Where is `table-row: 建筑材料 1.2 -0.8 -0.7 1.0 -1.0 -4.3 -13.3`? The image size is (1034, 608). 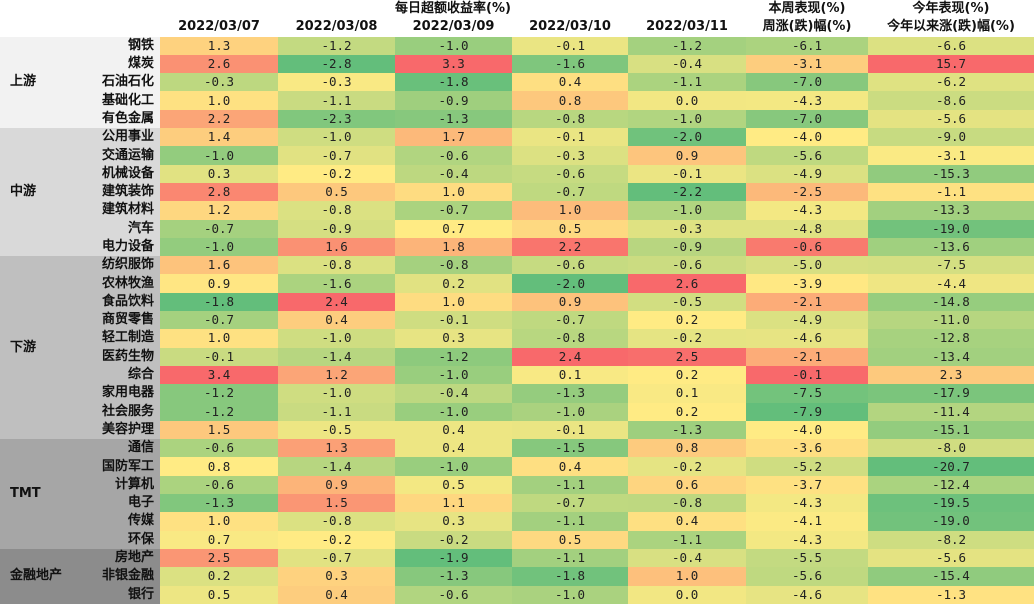
table-row: 建筑材料 1.2 -0.8 -0.7 1.0 -1.0 -4.3 -13.3 is located at coordinates (517, 210).